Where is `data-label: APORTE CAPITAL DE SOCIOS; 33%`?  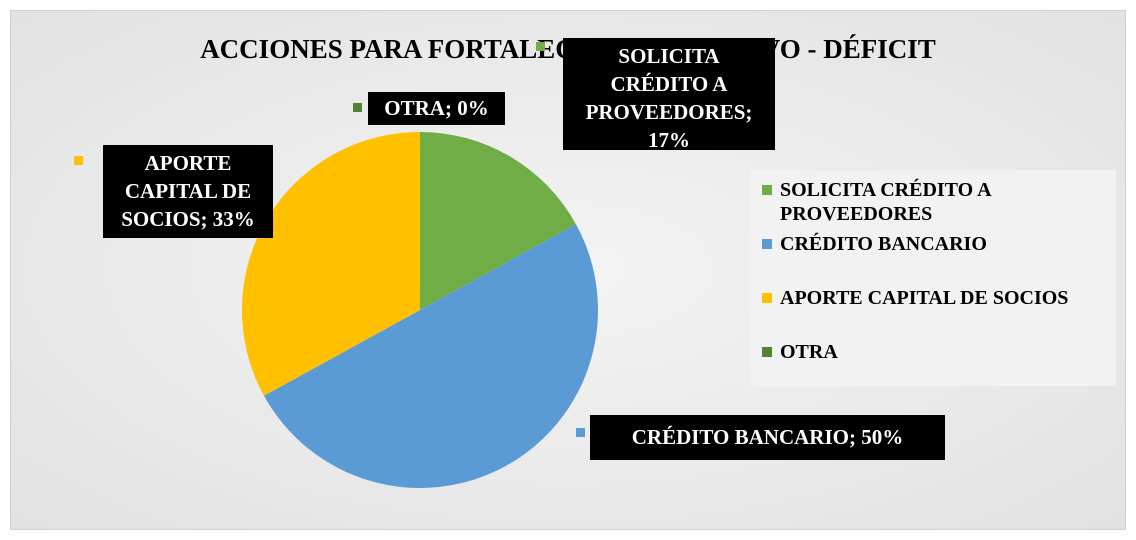 data-label: APORTE CAPITAL DE SOCIOS; 33% is located at coordinates (188, 191).